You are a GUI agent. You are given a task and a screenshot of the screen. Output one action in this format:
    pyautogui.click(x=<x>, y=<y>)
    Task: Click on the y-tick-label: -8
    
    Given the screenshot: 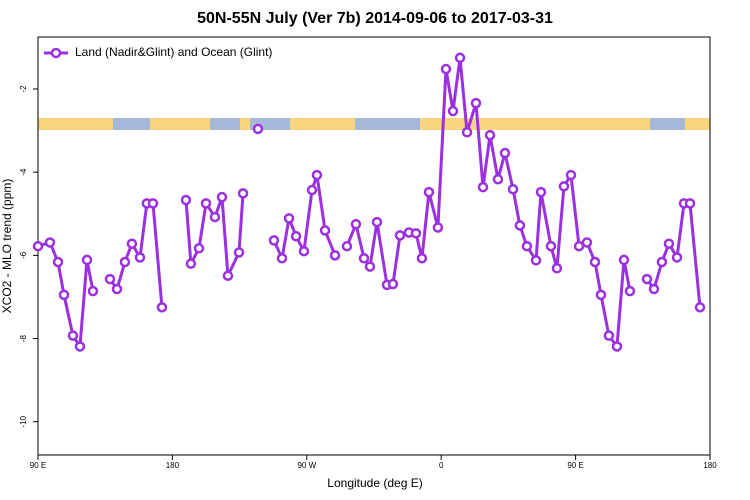 What is the action you would take?
    pyautogui.click(x=23, y=338)
    